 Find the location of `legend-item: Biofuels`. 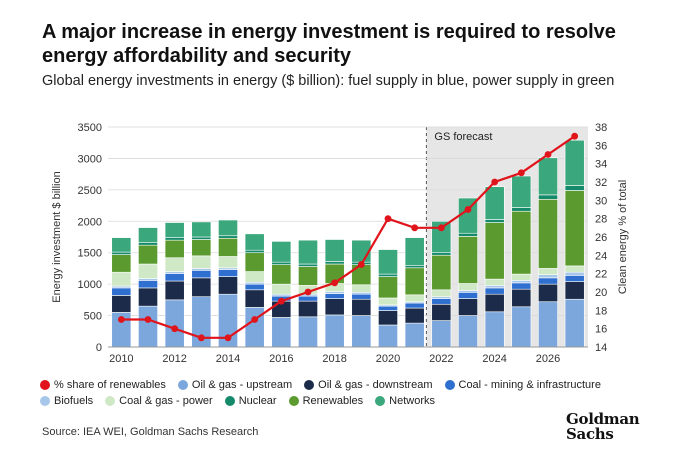

legend-item: Biofuels is located at coordinates (66, 401).